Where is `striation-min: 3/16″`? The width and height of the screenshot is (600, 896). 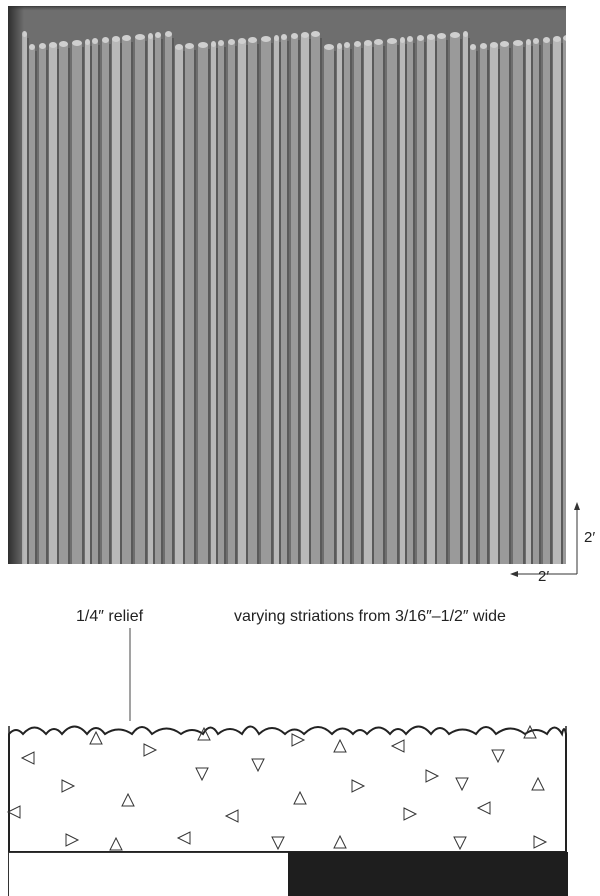
striation-min: 3/16″ is located at coordinates (413, 616).